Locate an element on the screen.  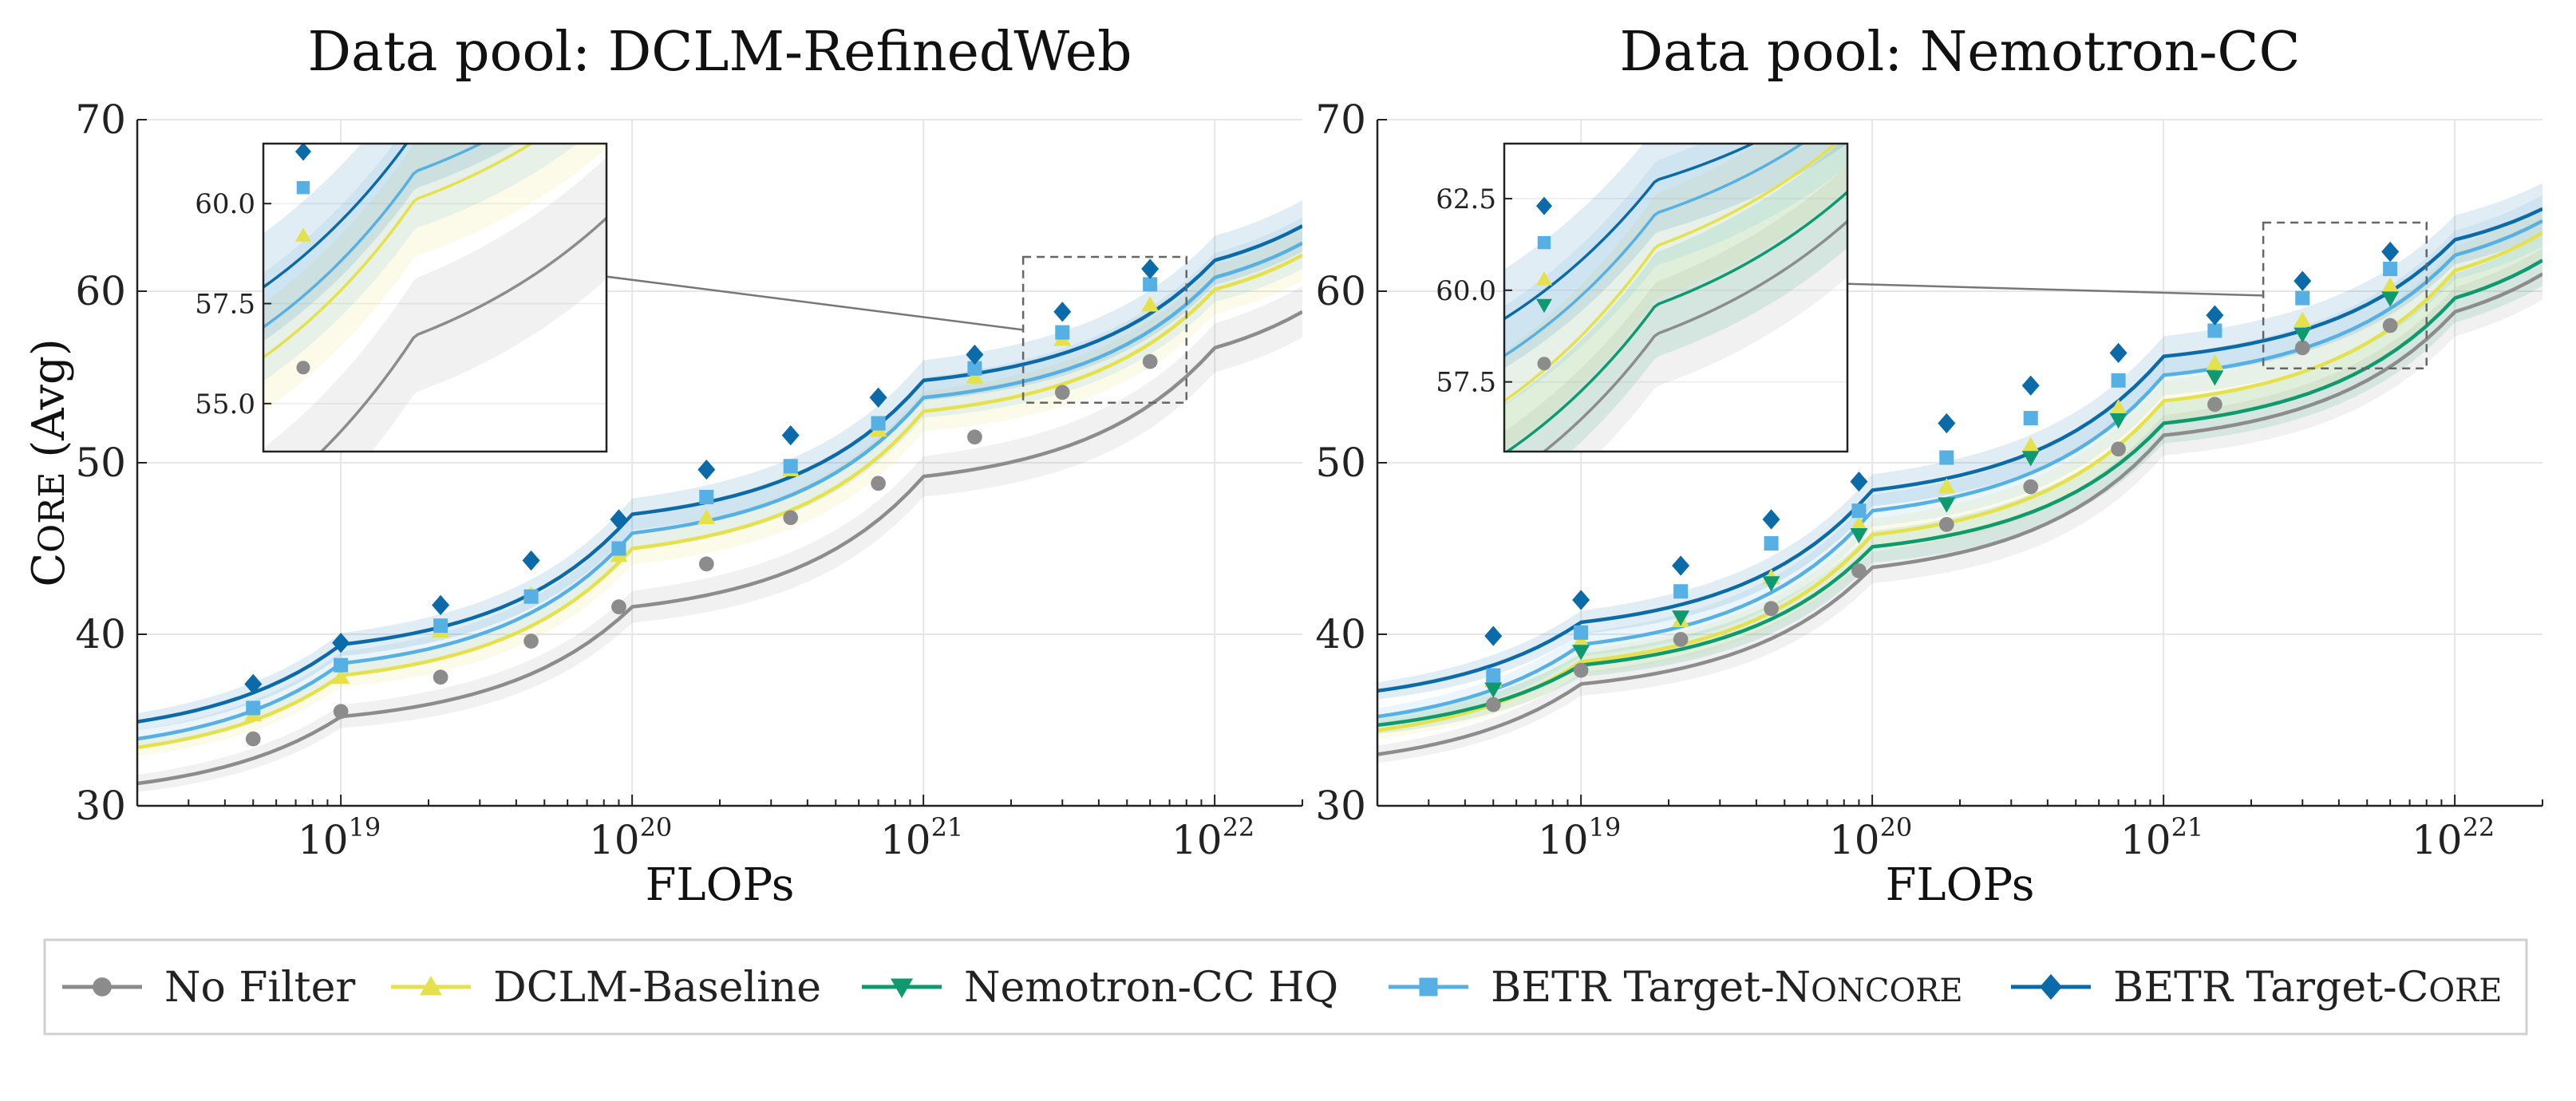
chart-title: Data pool: DCLM-RefinedWeb is located at coordinates (719, 52).